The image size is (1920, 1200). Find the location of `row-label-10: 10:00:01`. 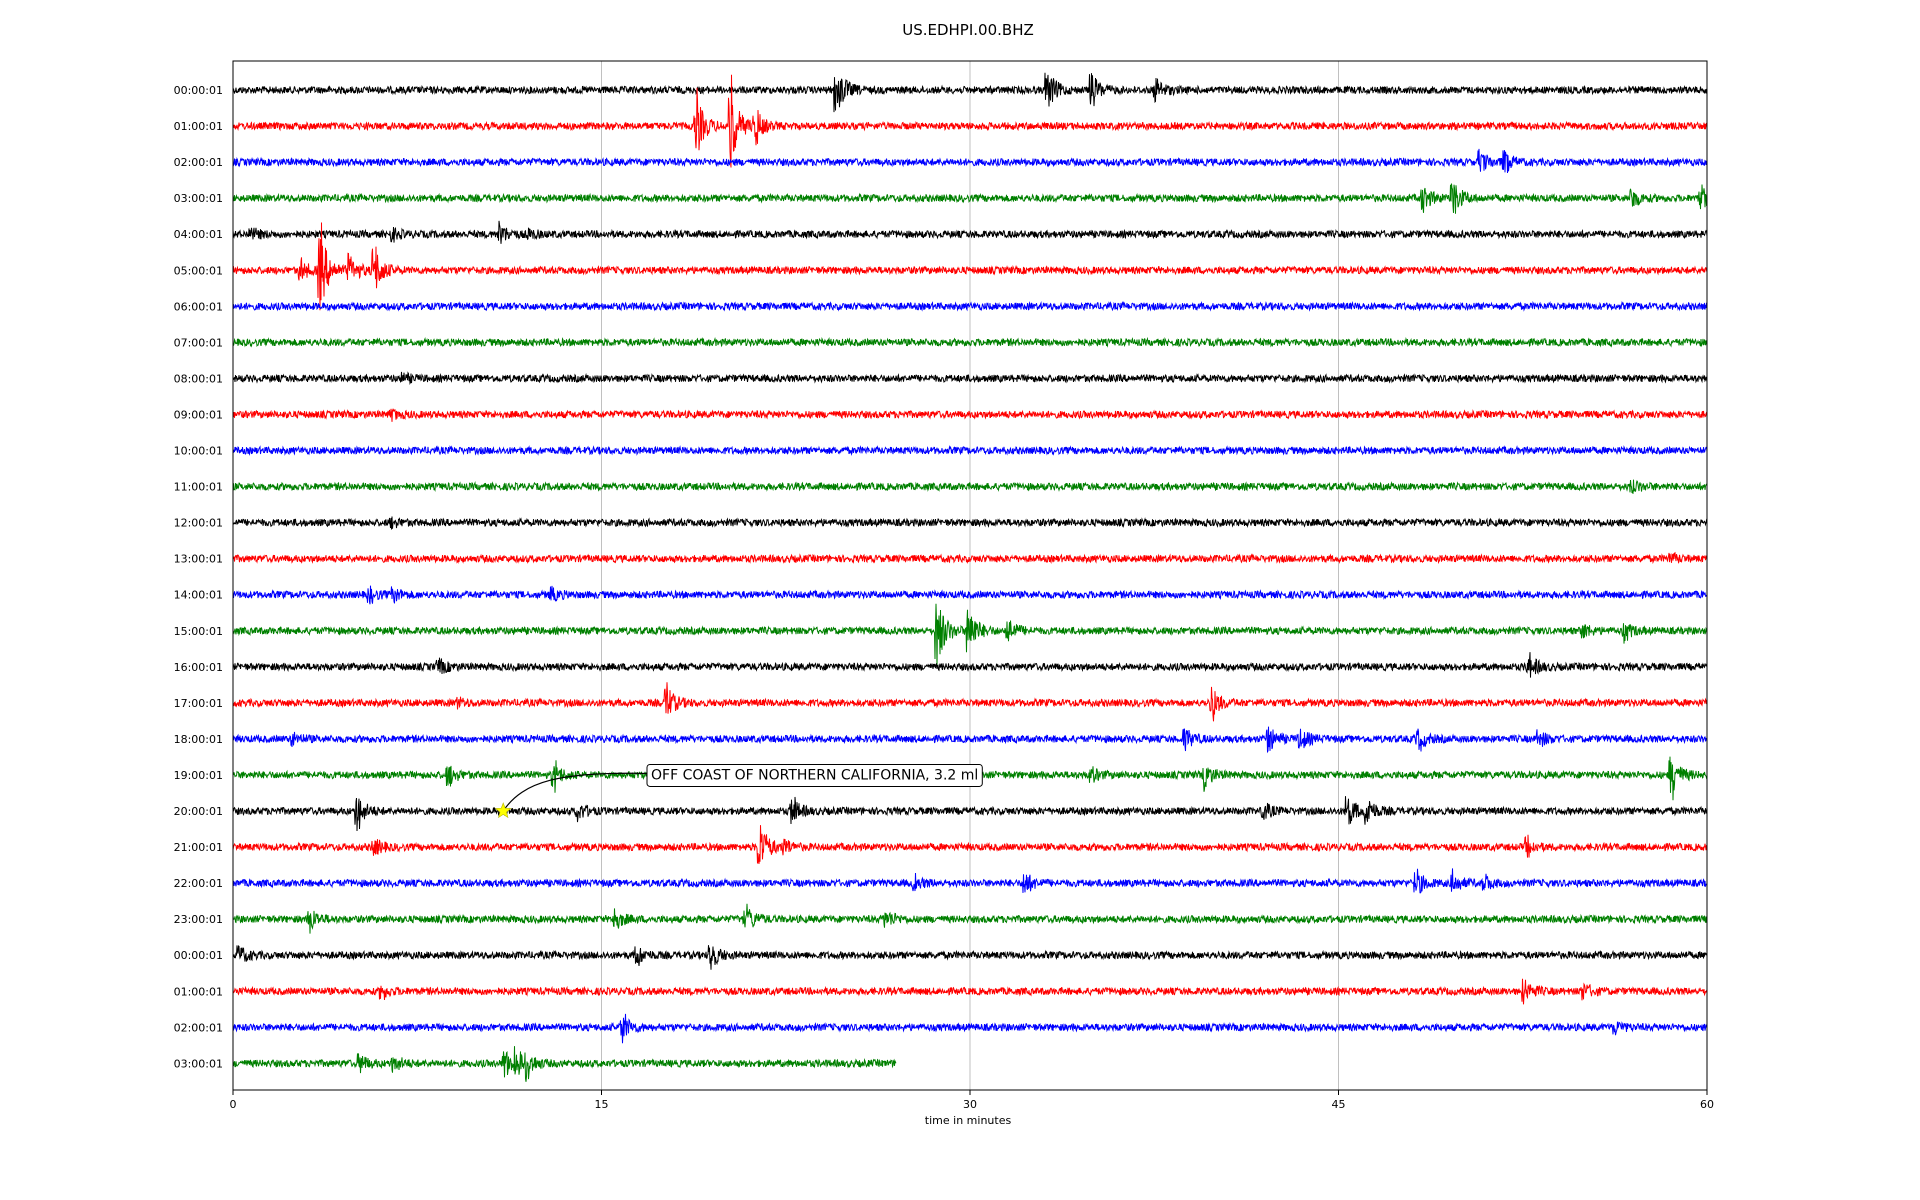

row-label-10: 10:00:01 is located at coordinates (198, 451).